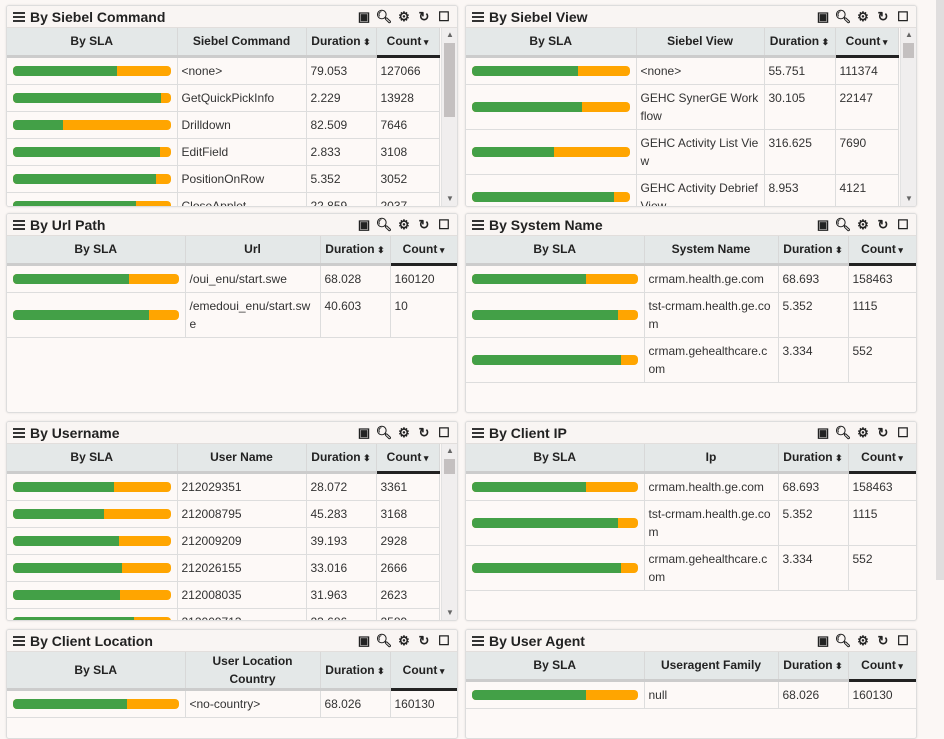 The height and width of the screenshot is (739, 944). Describe the element at coordinates (223, 179) in the screenshot. I see `table-row: PositionOnRow 5.352 3052` at that location.